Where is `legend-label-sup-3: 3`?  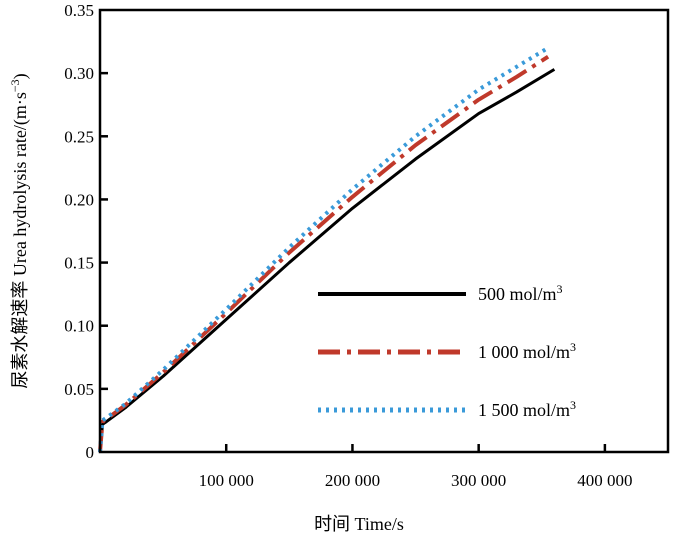
legend-label-sup-3: 3 is located at coordinates (573, 405).